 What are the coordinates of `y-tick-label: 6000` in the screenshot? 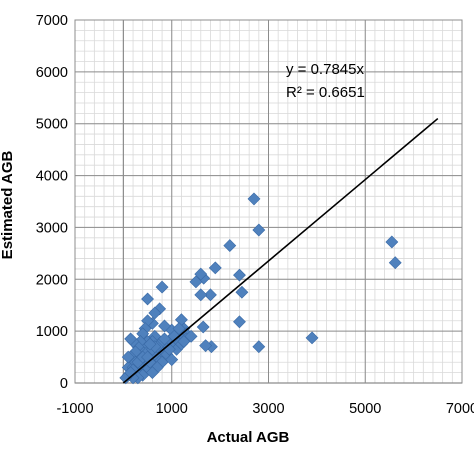 It's located at (52, 73).